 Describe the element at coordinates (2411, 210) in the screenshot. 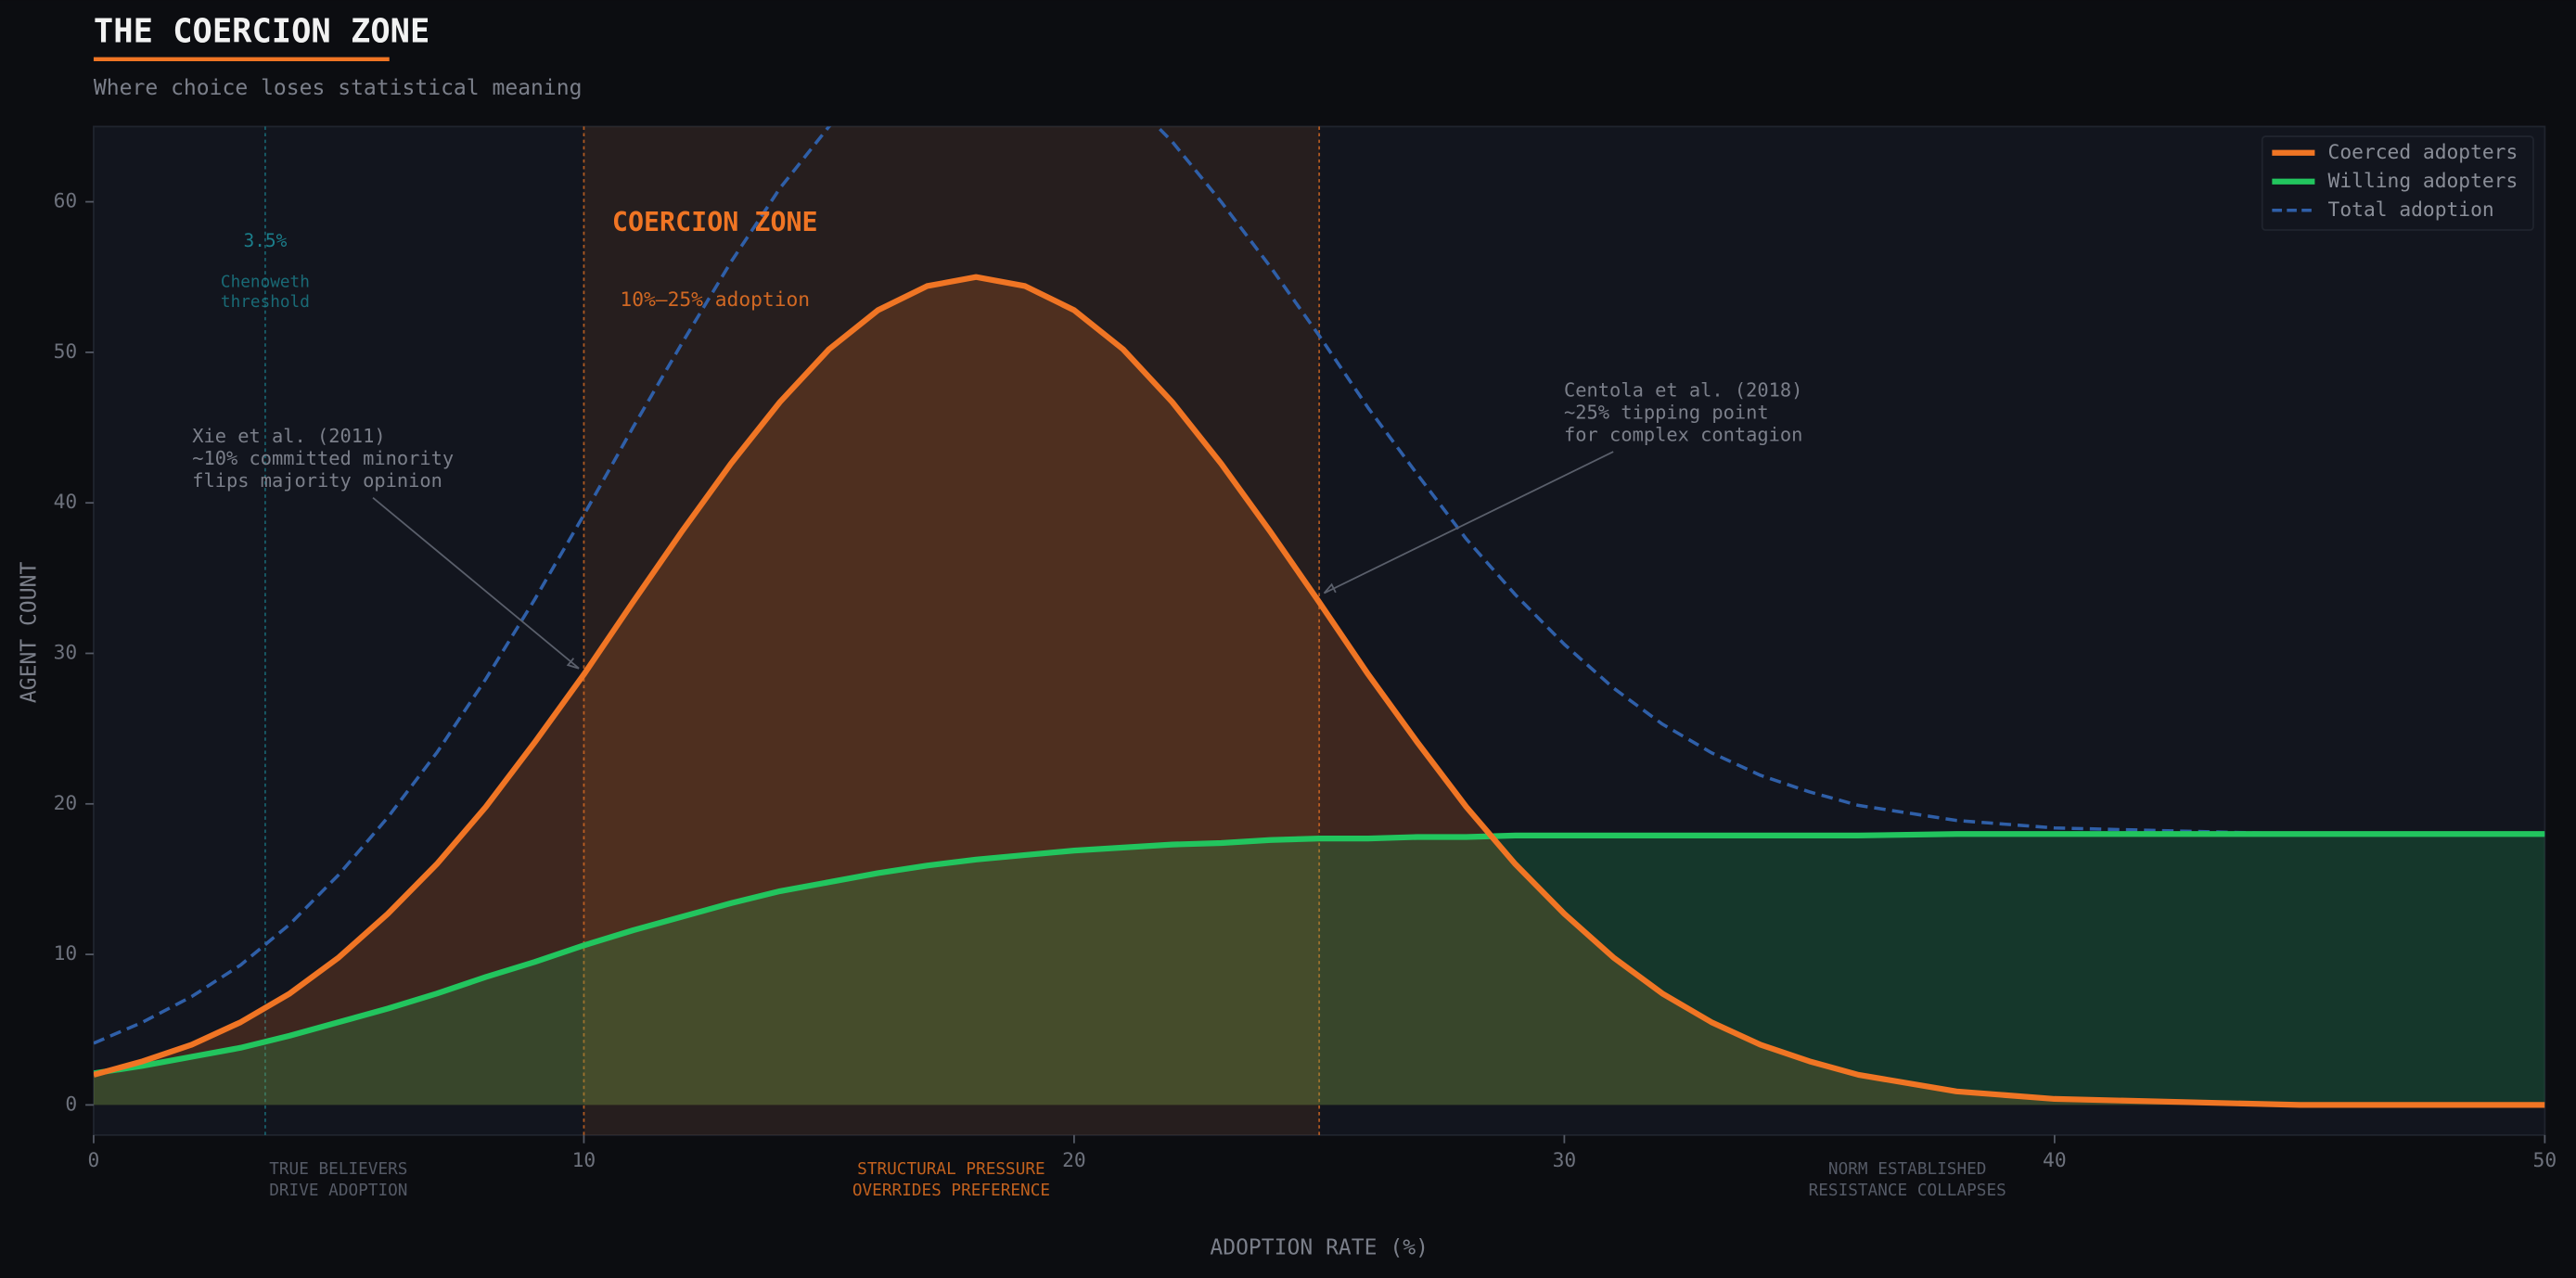

I see `legend-label: Total adoption` at that location.